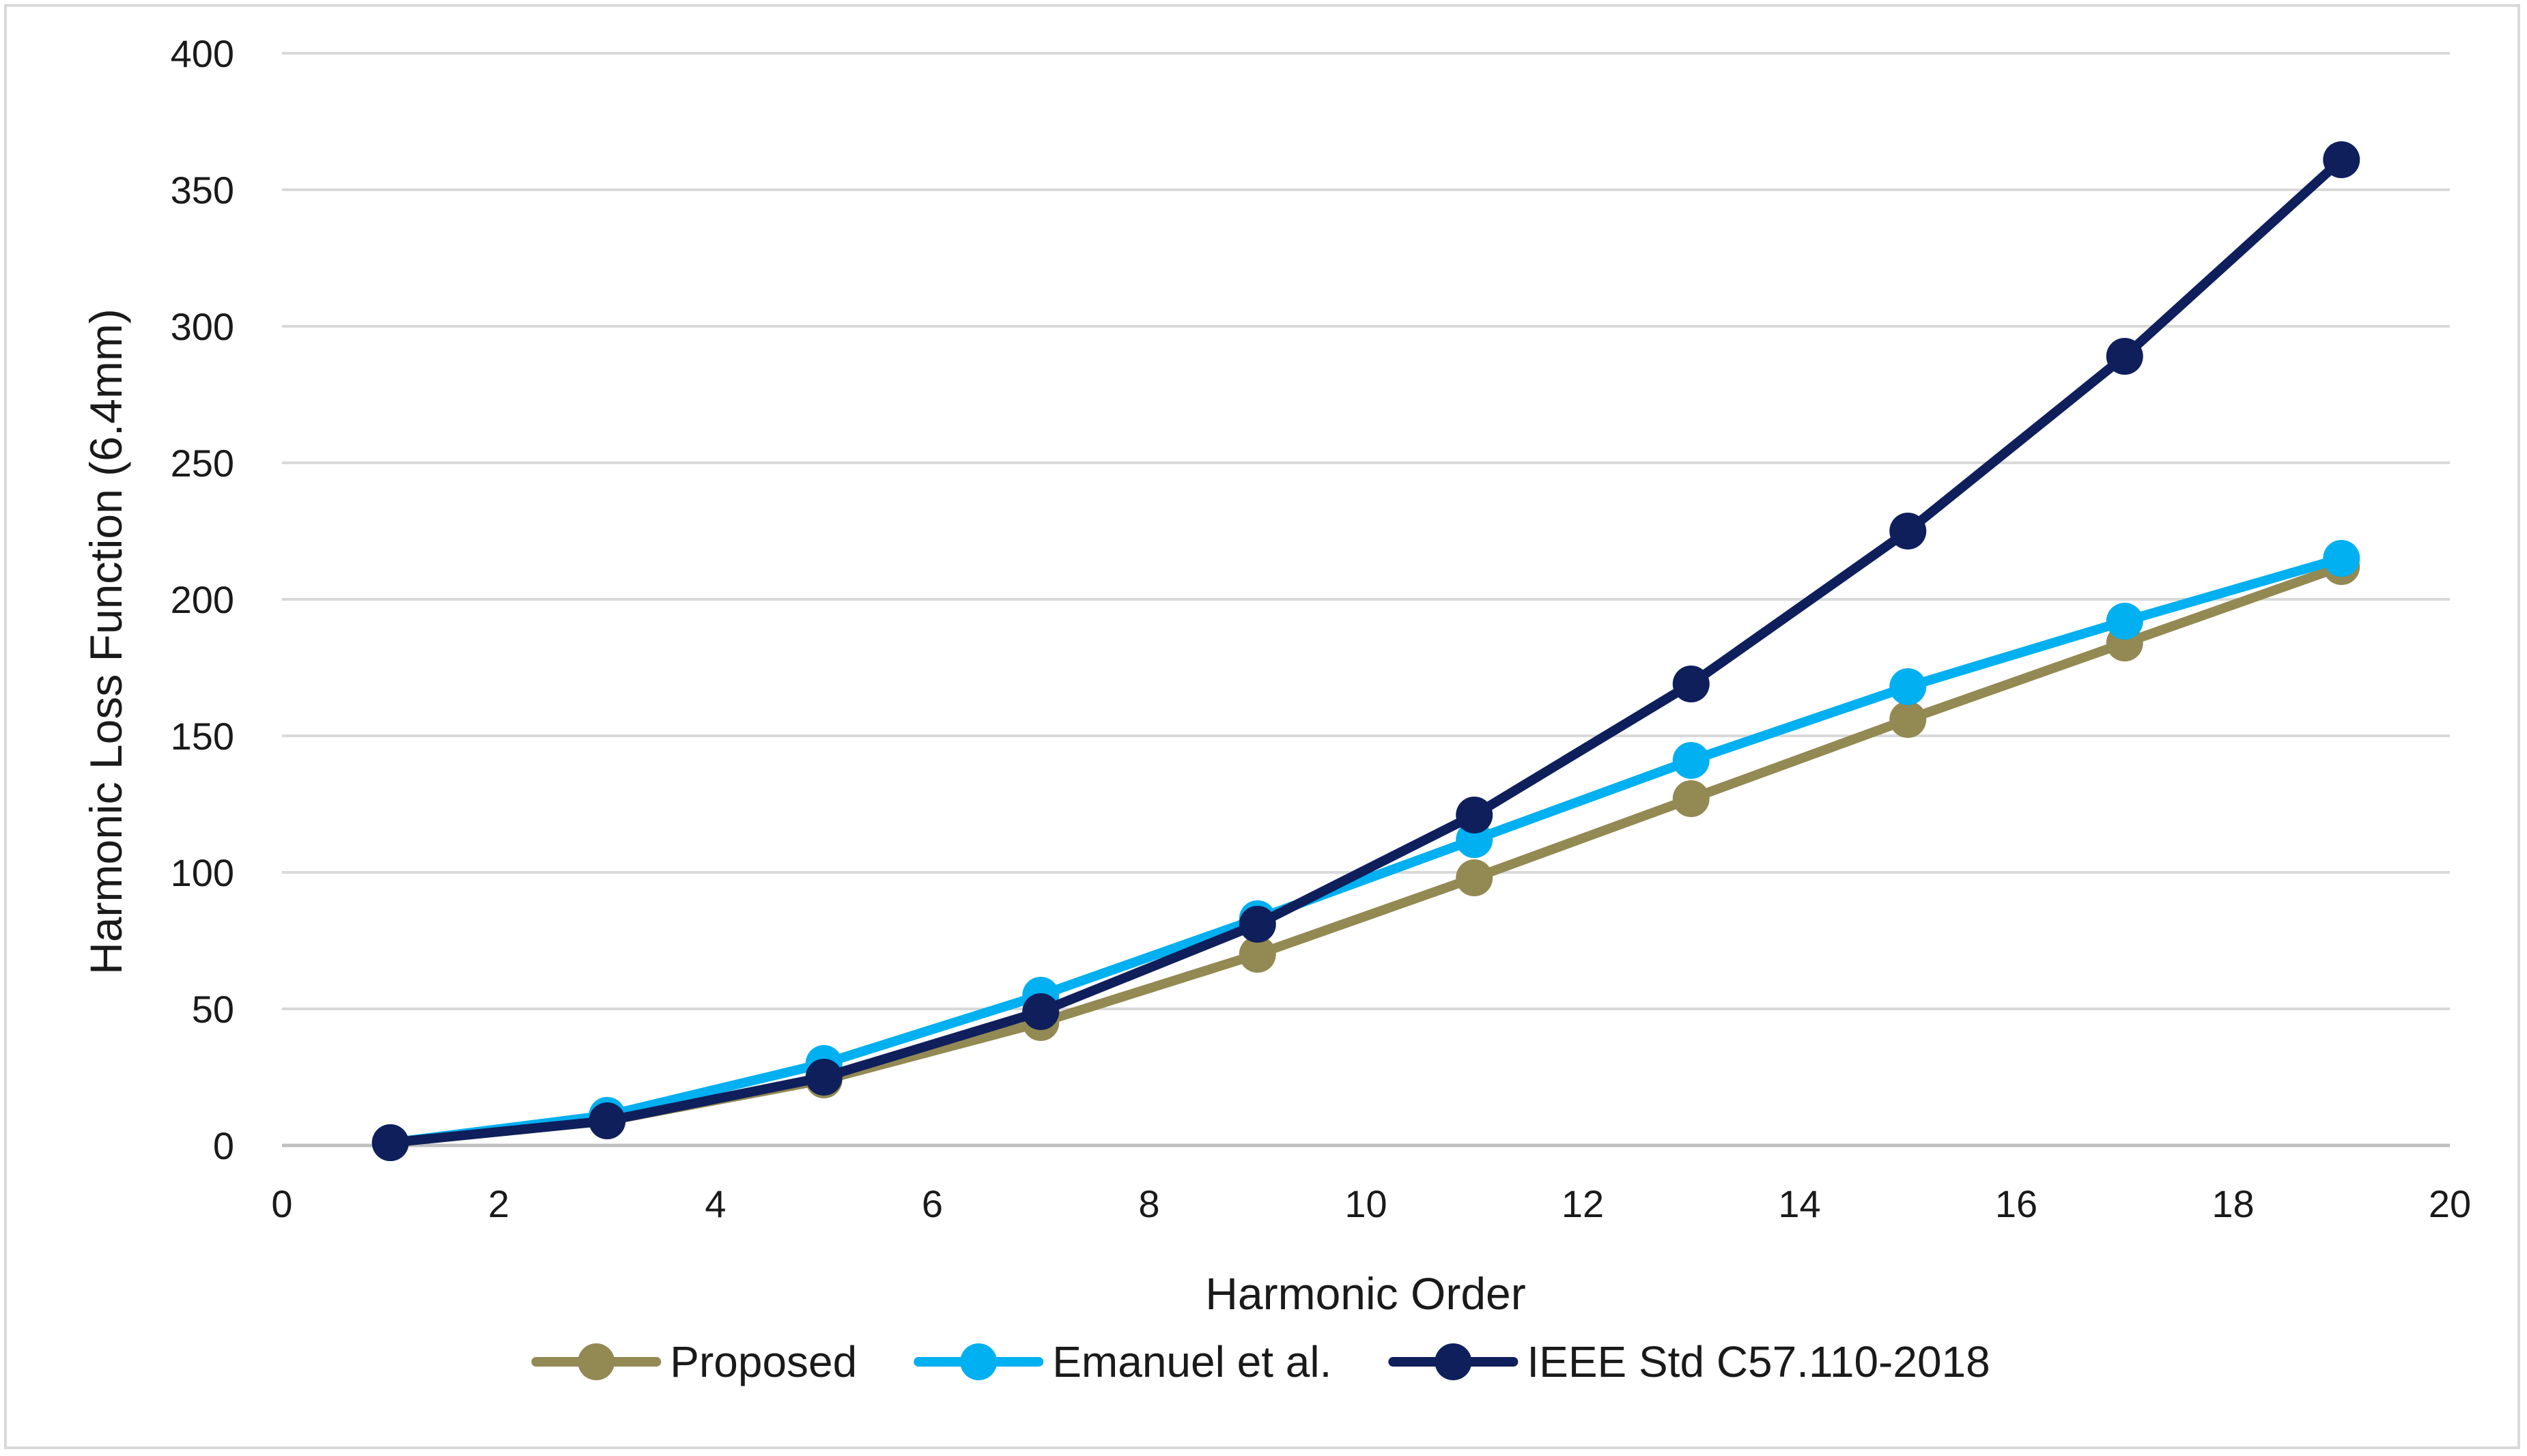 The width and height of the screenshot is (2527, 1456). What do you see at coordinates (1365, 1203) in the screenshot?
I see `x-tick-label: 10` at bounding box center [1365, 1203].